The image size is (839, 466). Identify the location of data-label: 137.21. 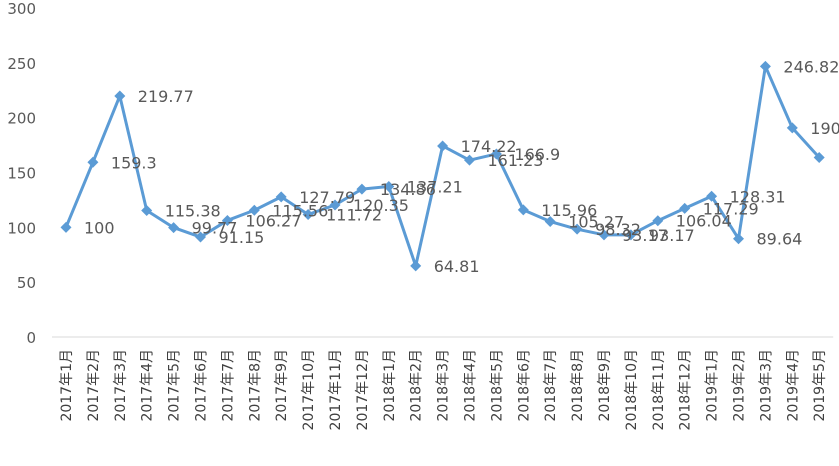
(435, 187).